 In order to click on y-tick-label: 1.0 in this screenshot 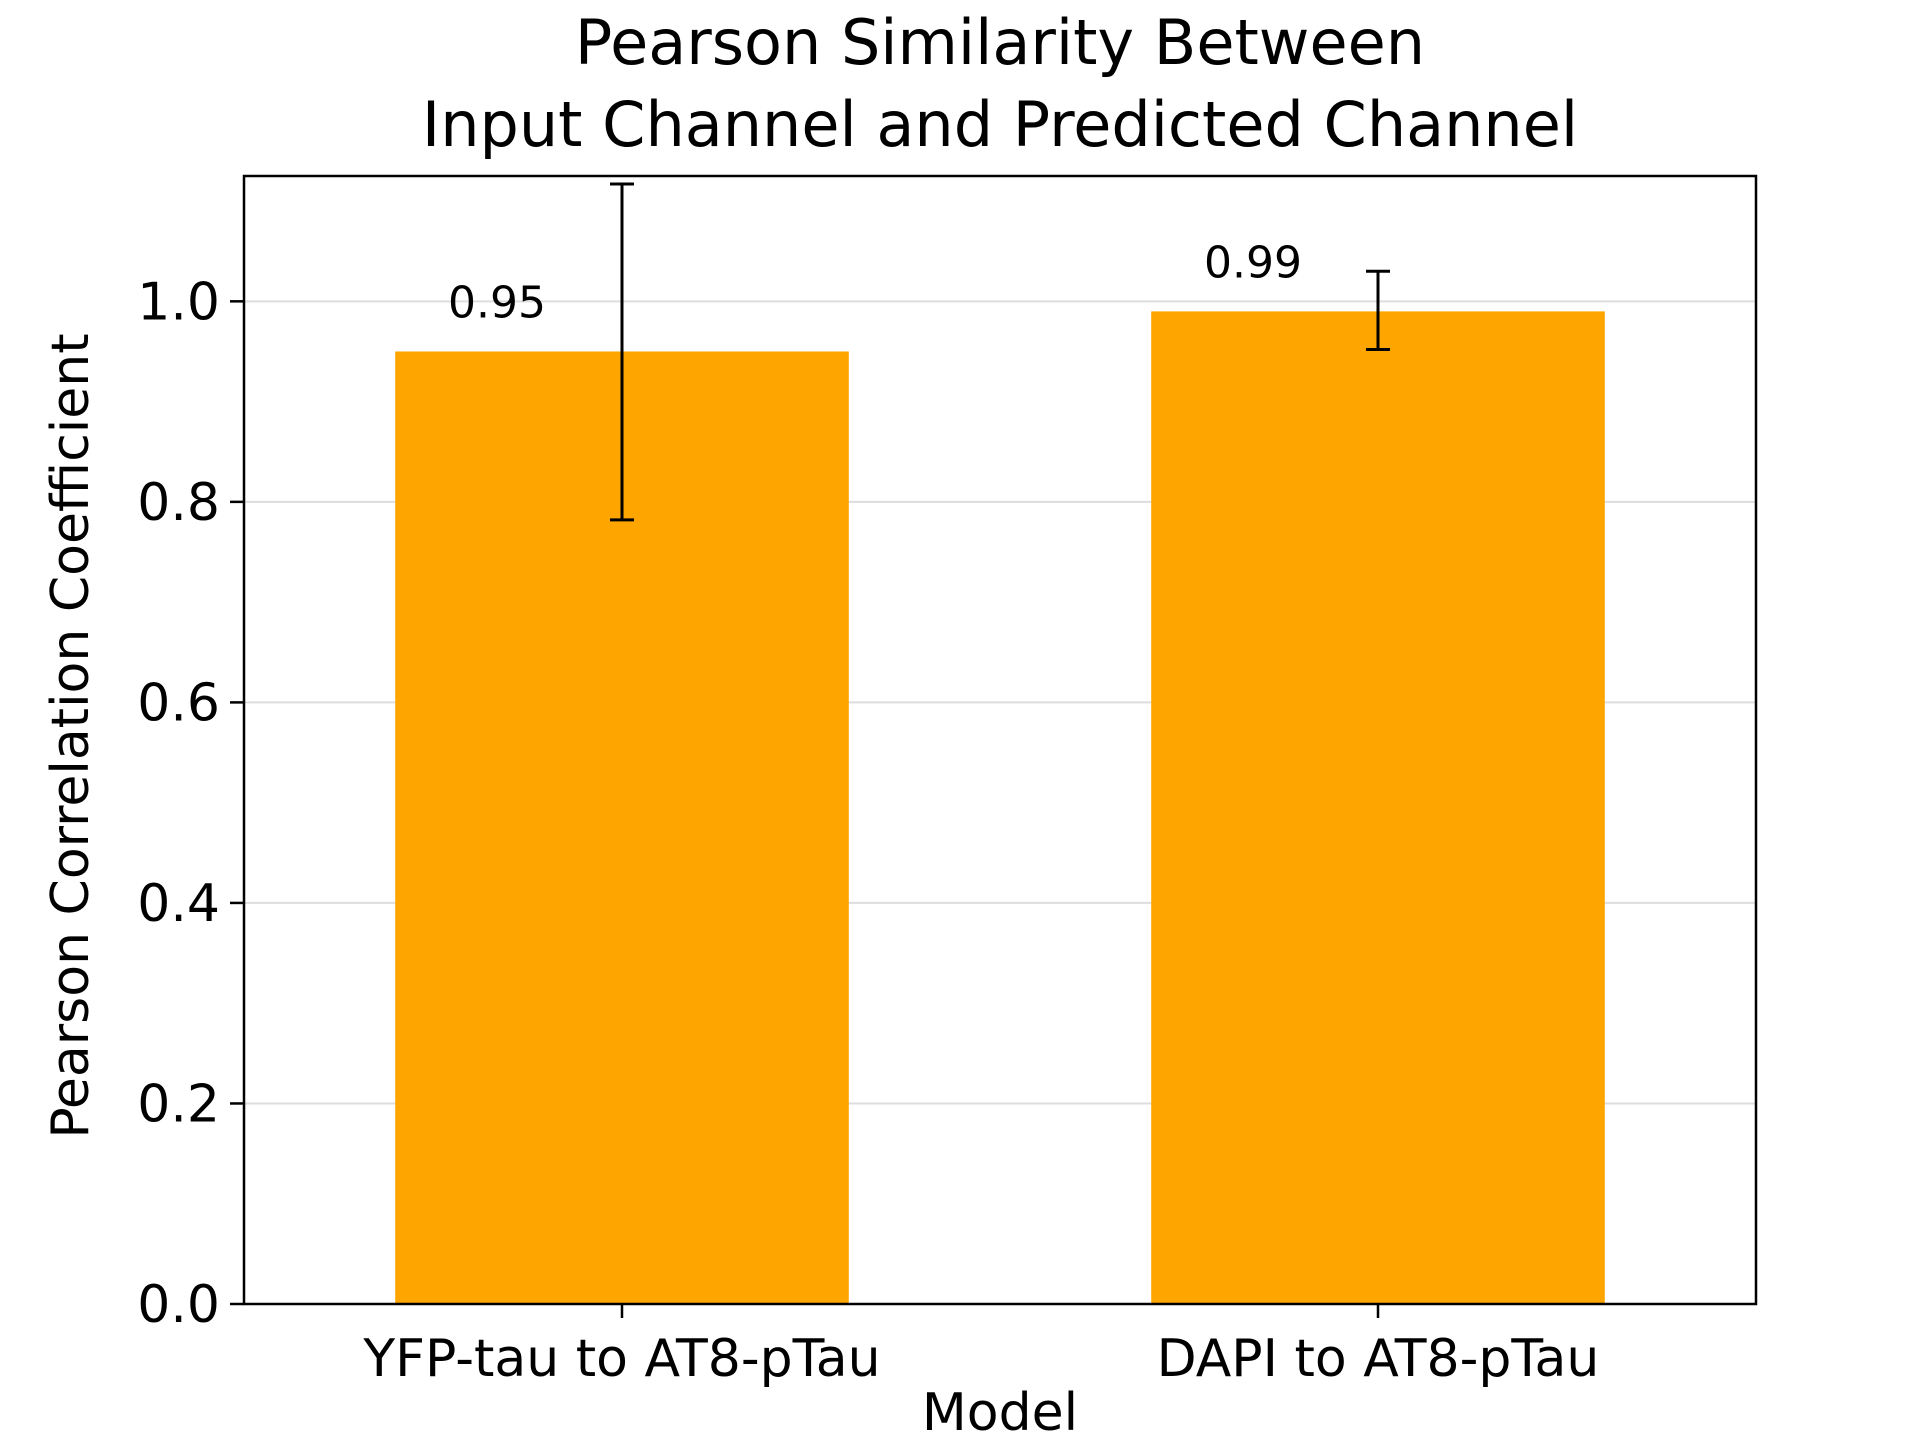, I will do `click(178, 302)`.